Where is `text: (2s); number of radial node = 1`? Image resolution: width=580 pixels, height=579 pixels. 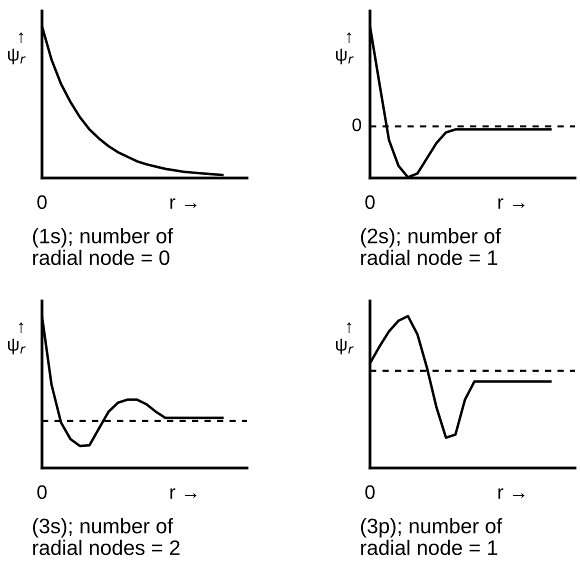
text: (2s); number of radial node = 1 is located at coordinates (431, 247).